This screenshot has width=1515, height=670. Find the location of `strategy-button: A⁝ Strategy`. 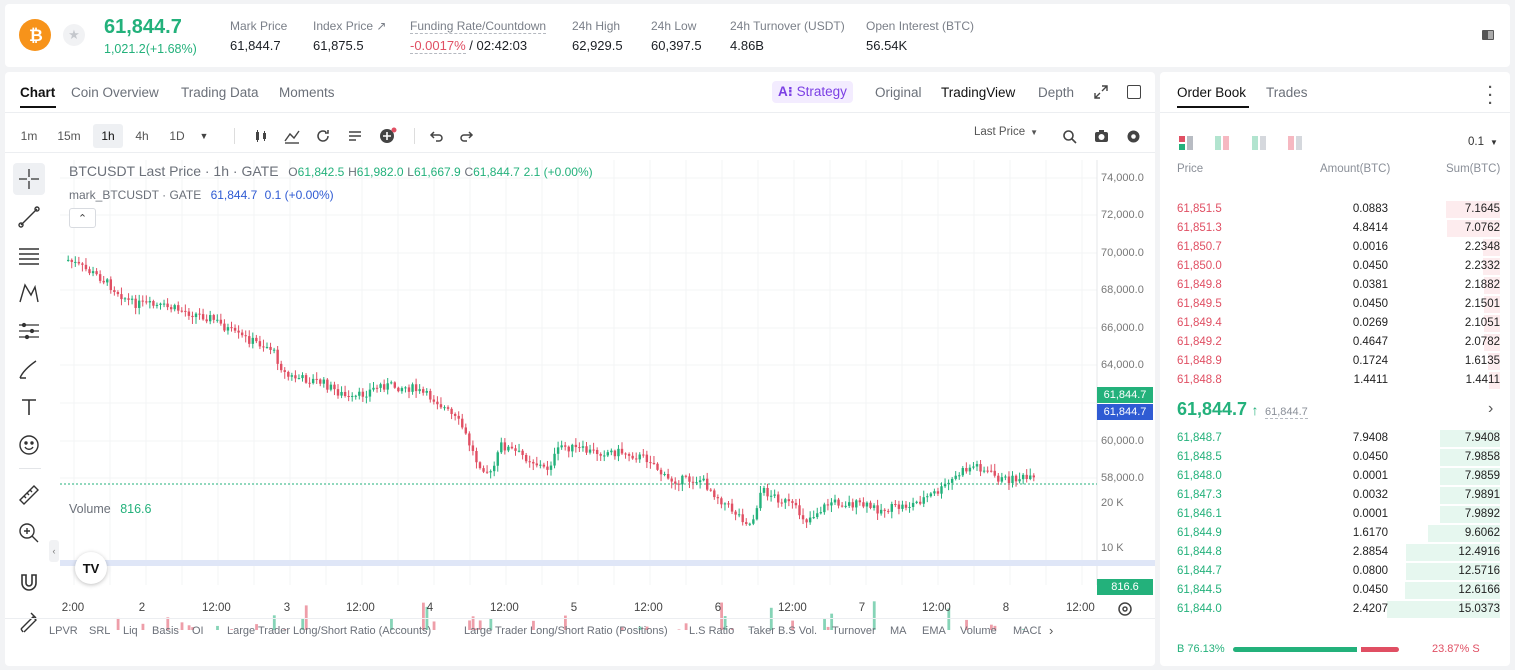

strategy-button: A⁝ Strategy is located at coordinates (812, 92).